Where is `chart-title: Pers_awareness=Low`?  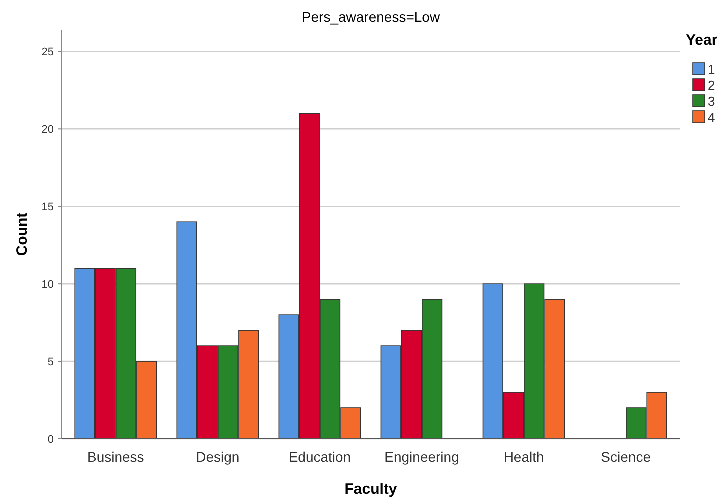 chart-title: Pers_awareness=Low is located at coordinates (371, 17).